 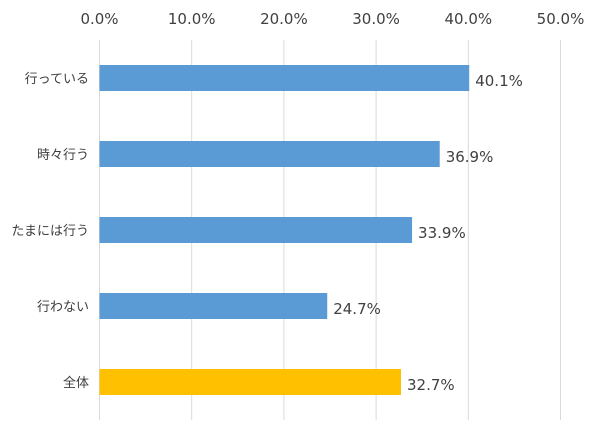 What do you see at coordinates (431, 385) in the screenshot?
I see `data-label: 32.7%` at bounding box center [431, 385].